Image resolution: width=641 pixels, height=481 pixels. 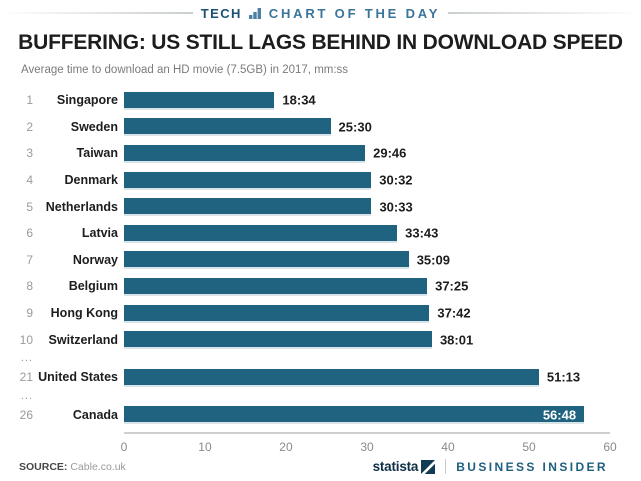 I want to click on x-axis-tick-label: 60, so click(x=610, y=447).